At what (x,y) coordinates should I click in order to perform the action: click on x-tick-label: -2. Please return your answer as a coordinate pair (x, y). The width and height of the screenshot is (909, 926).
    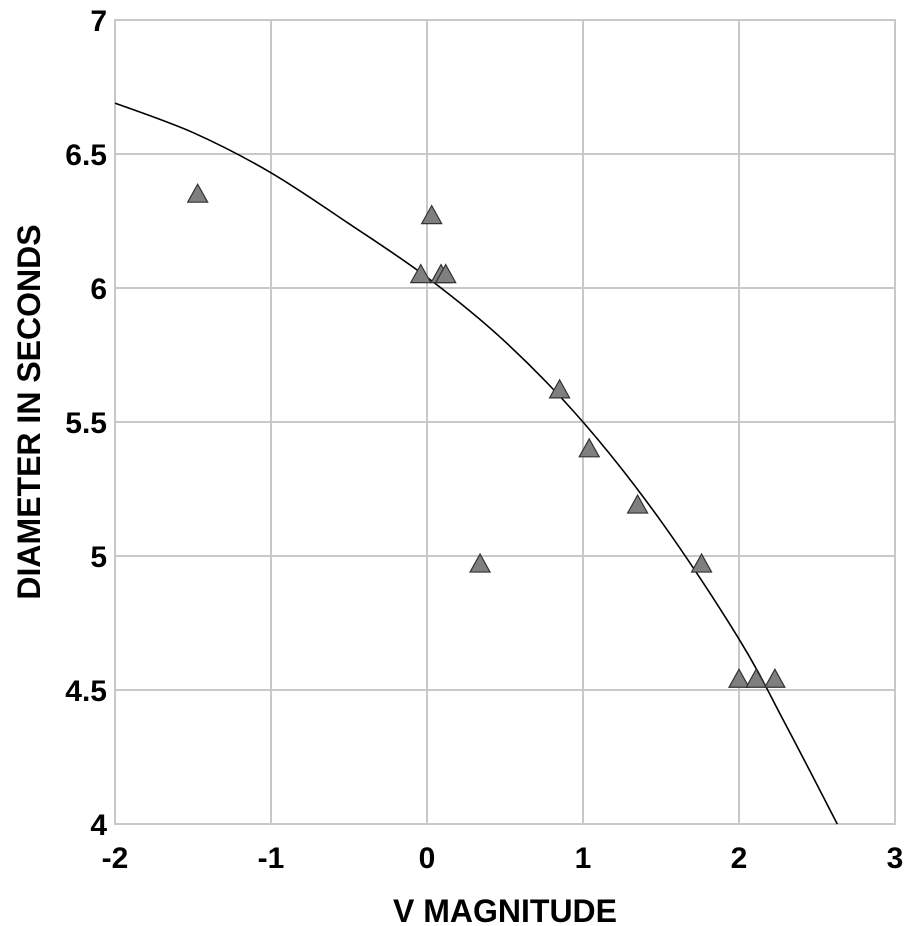
    Looking at the image, I should click on (115, 858).